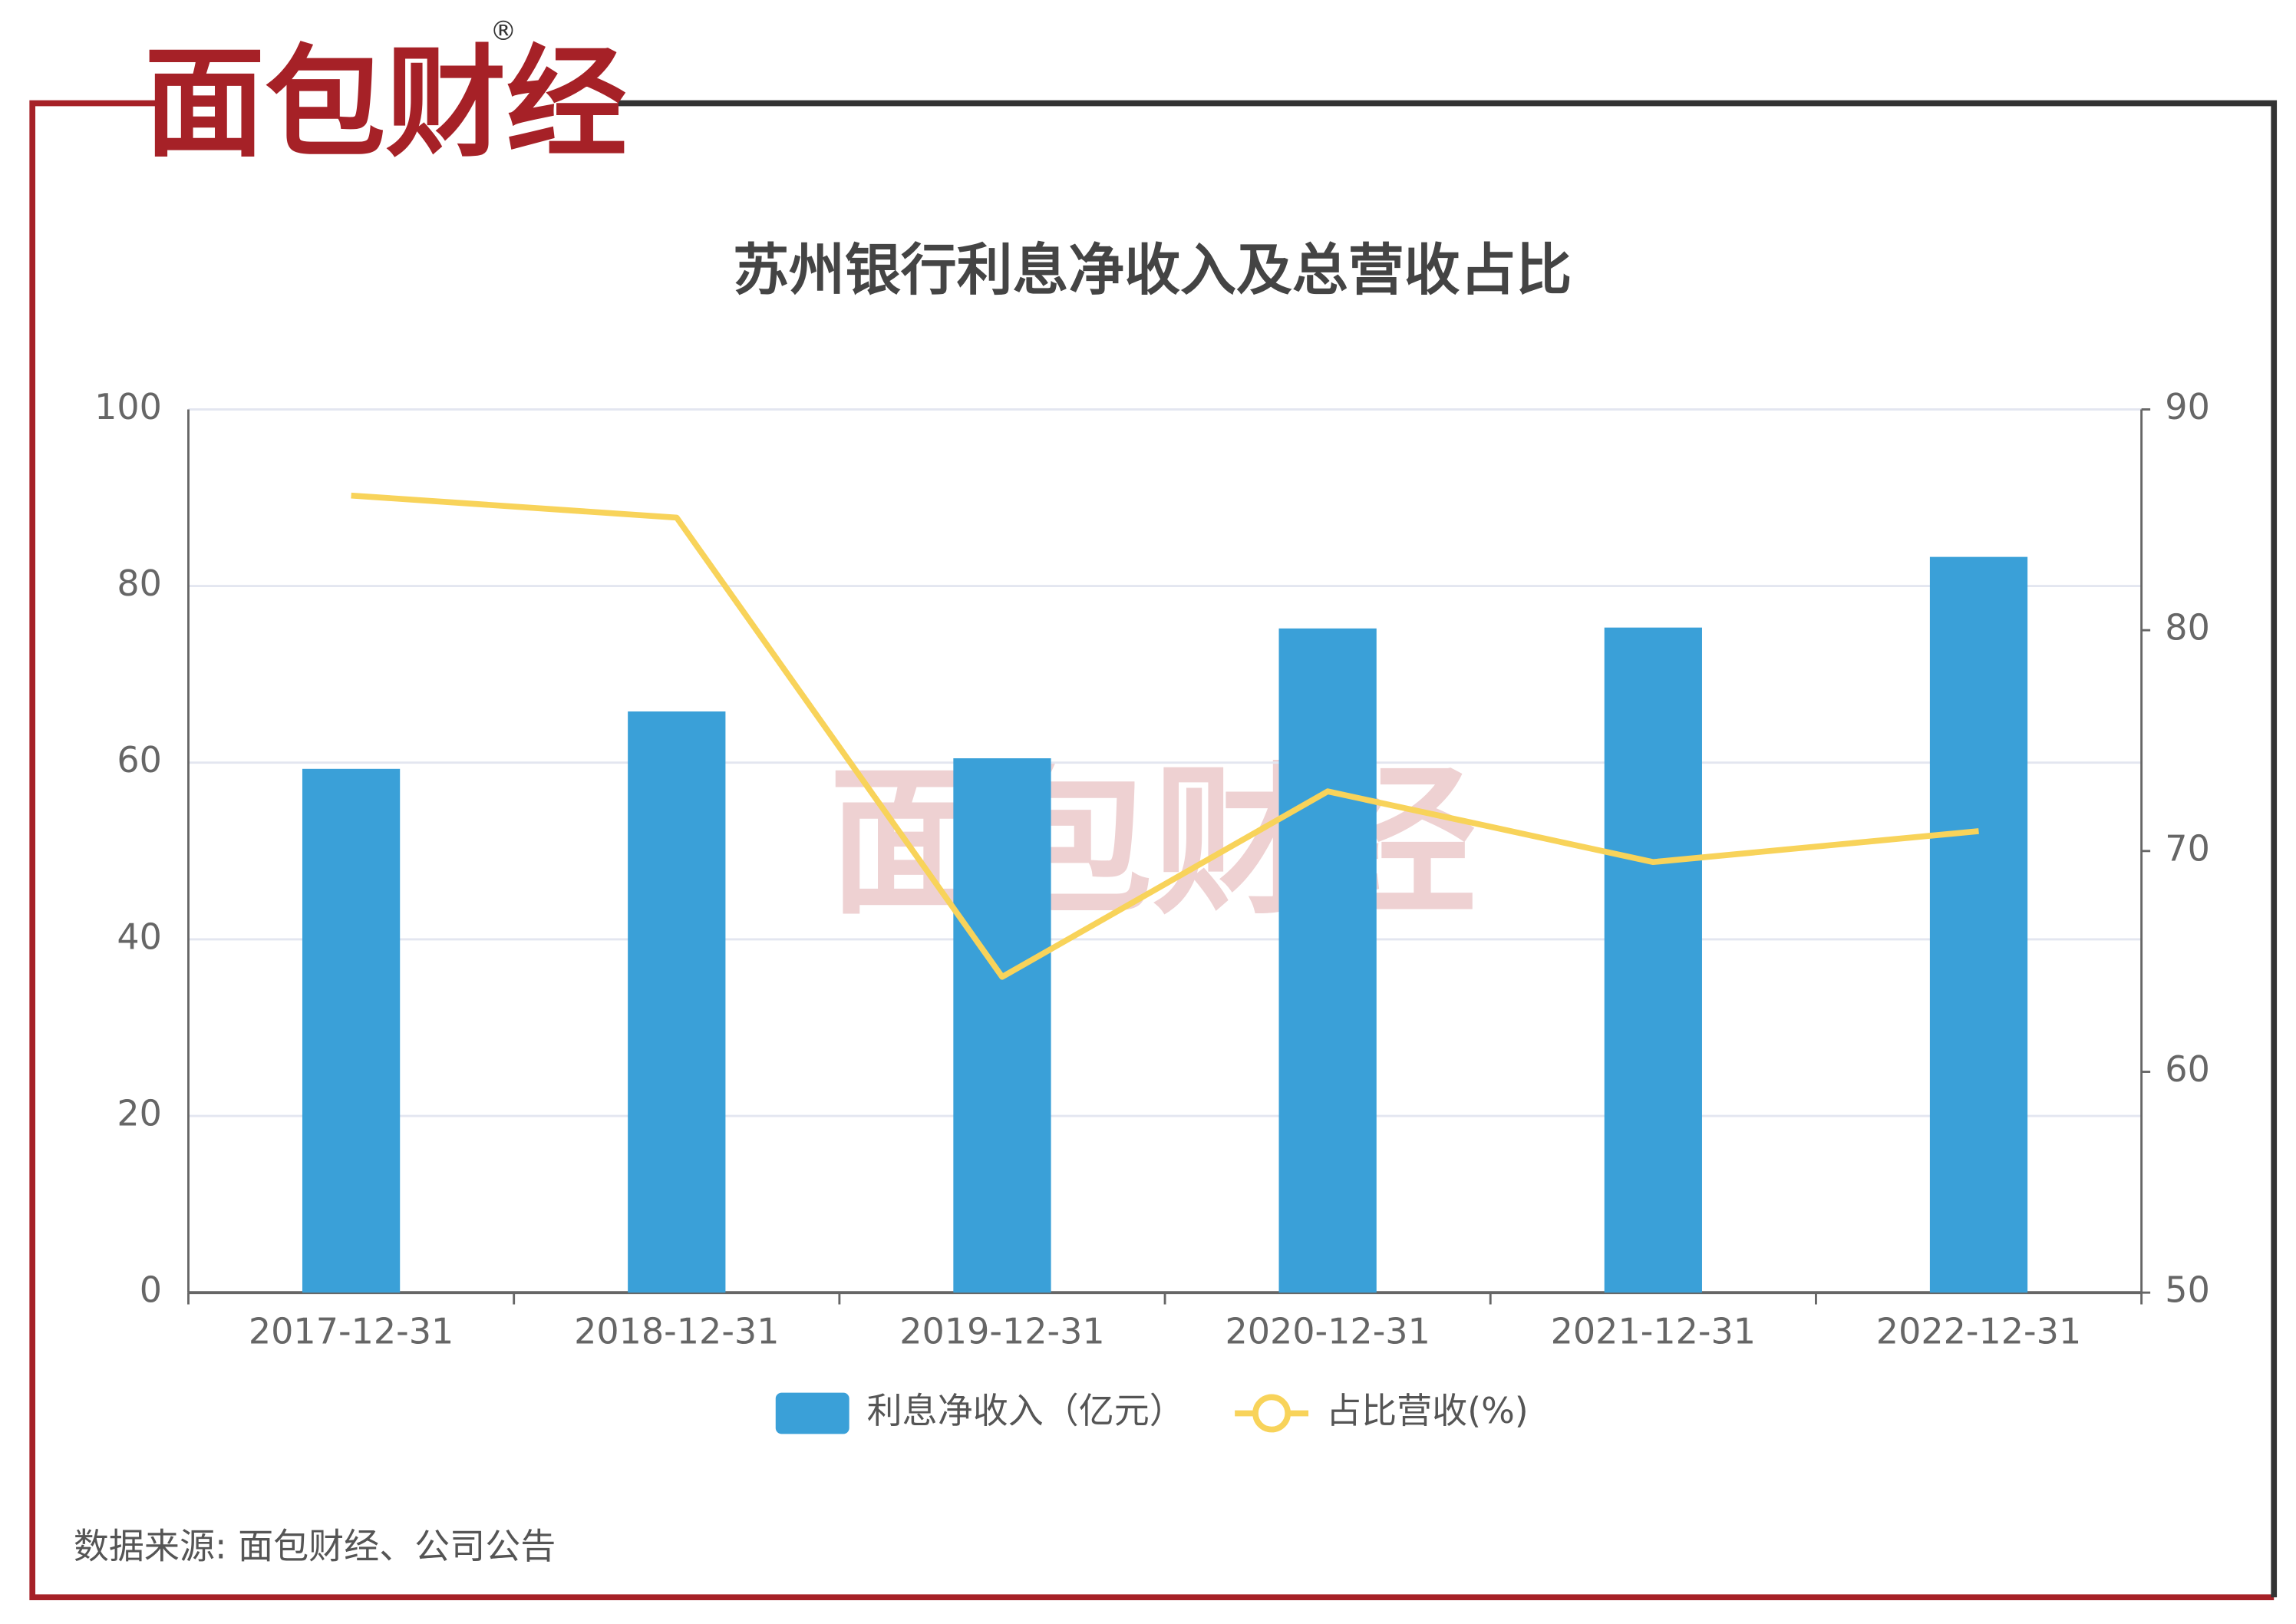 The height and width of the screenshot is (1624, 2296). Describe the element at coordinates (2187, 1290) in the screenshot. I see `y2-tick-label: 50` at that location.